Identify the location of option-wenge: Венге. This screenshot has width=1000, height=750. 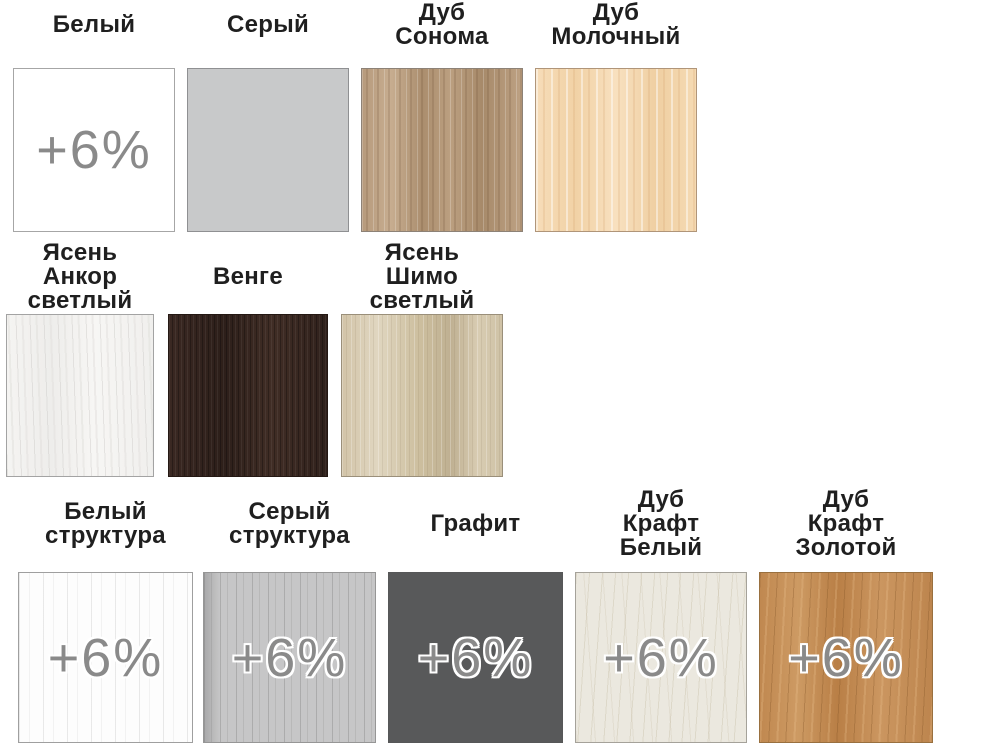
(248, 358).